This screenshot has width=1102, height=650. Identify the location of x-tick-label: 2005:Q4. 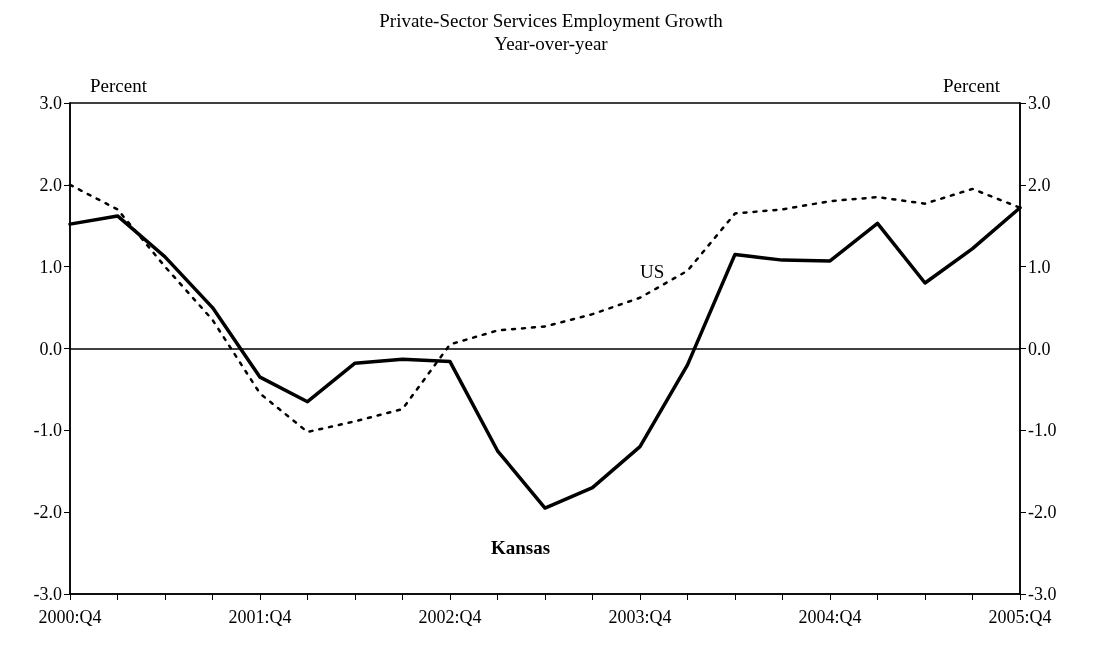
(1020, 617).